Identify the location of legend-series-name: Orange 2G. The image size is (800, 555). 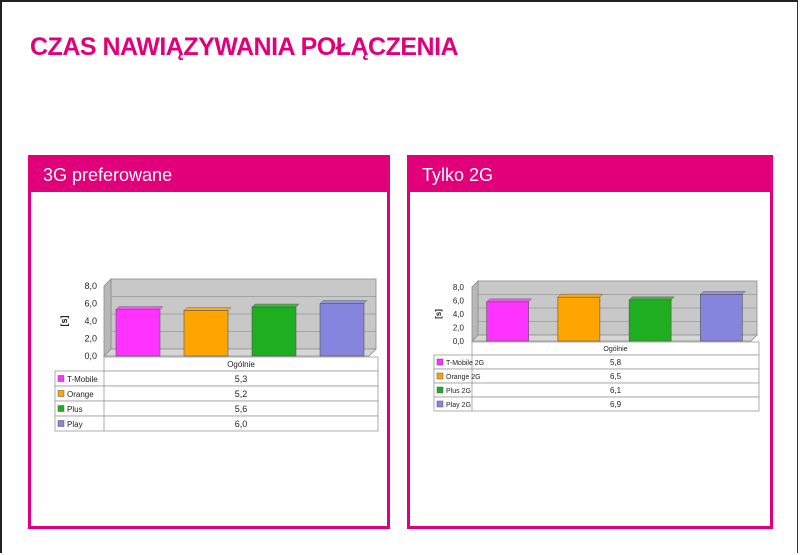
(463, 377).